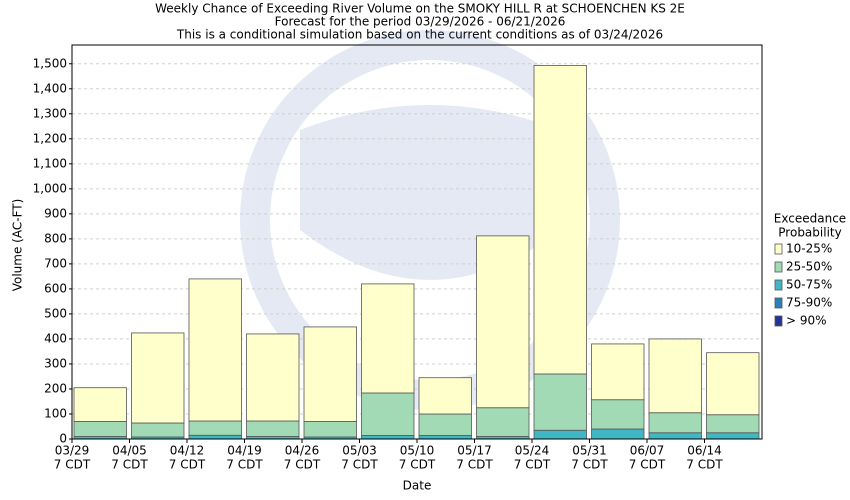 This screenshot has height=500, width=850. Describe the element at coordinates (129, 451) in the screenshot. I see `x-tick-label: 04/05` at that location.